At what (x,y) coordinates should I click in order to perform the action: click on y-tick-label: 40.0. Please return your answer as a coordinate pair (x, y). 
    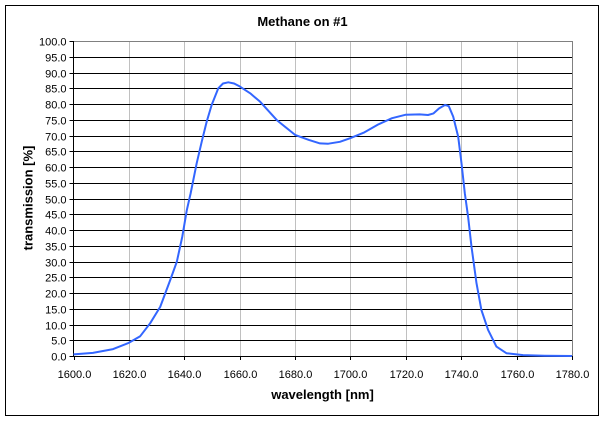
    Looking at the image, I should click on (55, 232).